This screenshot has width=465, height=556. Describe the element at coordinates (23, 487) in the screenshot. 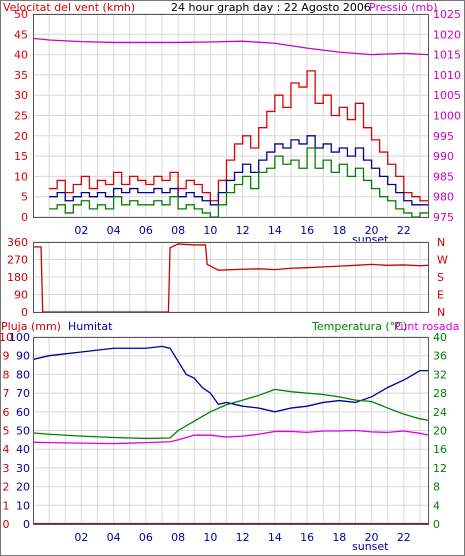

I see `humidity-tick-label: 20` at that location.